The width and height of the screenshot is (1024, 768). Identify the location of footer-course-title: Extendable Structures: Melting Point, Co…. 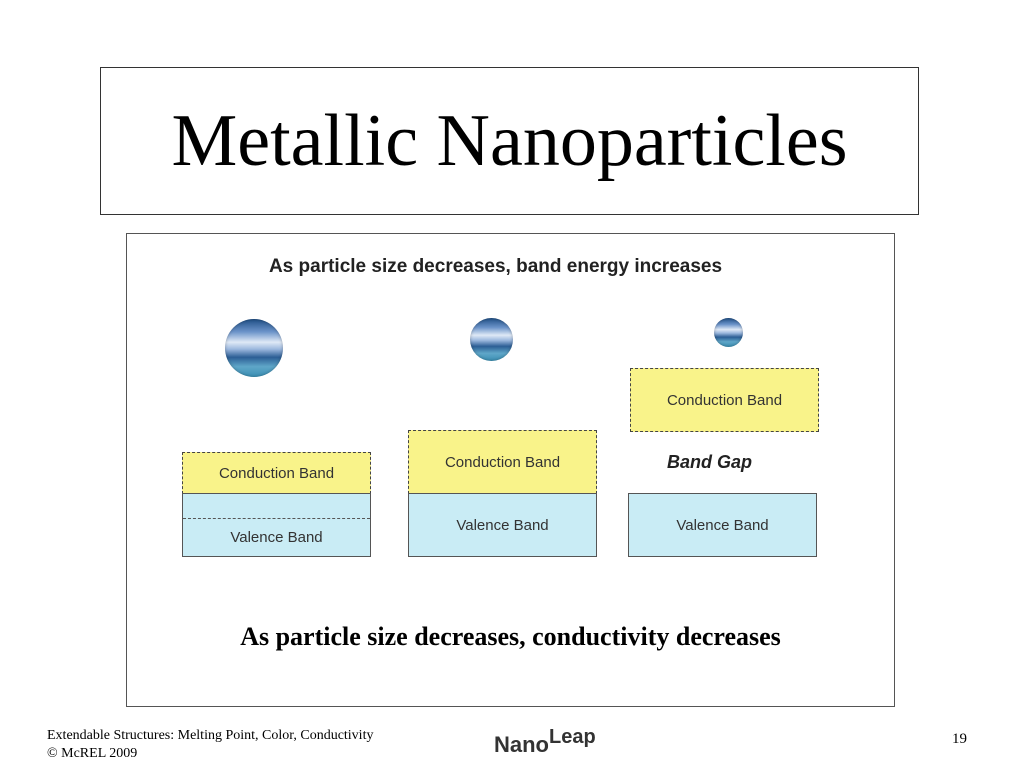
(210, 735).